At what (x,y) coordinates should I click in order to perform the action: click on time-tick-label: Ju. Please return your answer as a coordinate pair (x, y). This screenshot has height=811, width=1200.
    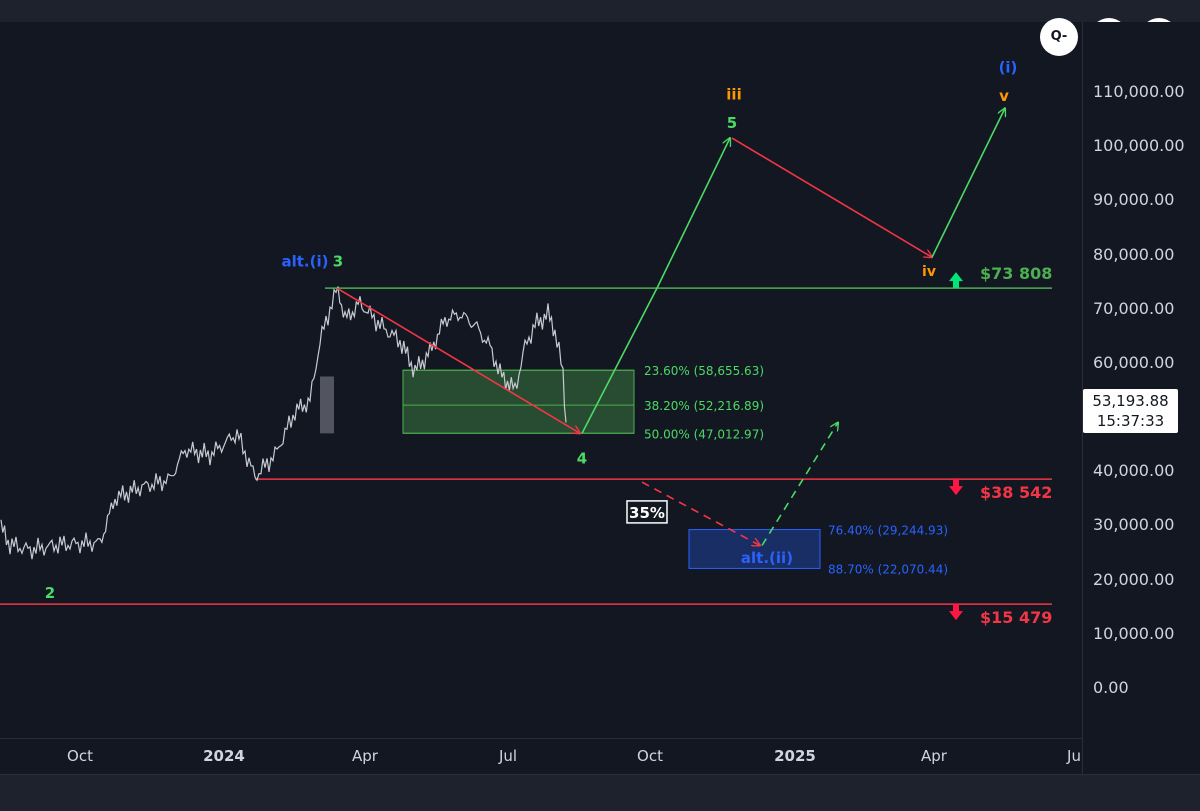
    Looking at the image, I should click on (1074, 756).